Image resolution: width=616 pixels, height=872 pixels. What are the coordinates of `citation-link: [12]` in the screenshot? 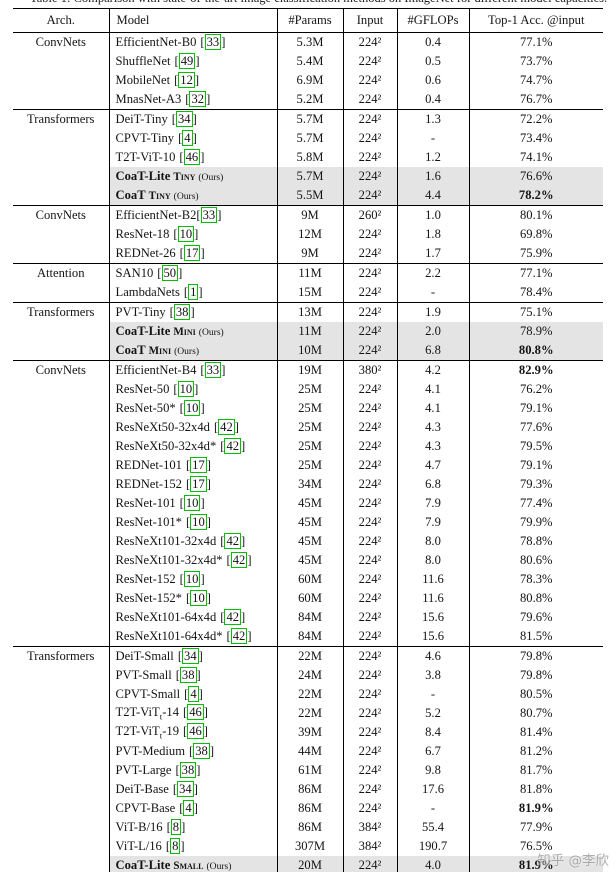 It's located at (186, 79).